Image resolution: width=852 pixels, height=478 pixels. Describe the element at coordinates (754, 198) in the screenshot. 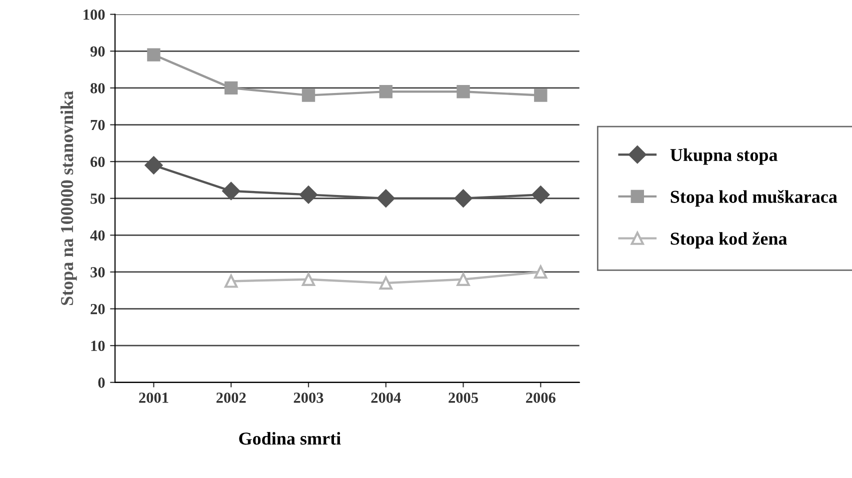

I see `legend-label: Stopa kod muškaraca` at that location.